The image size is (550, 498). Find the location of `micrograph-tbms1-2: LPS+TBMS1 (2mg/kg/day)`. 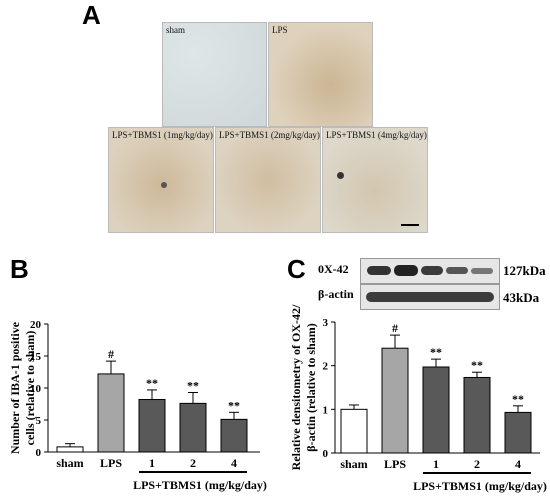

micrograph-tbms1-2: LPS+TBMS1 (2mg/kg/day) is located at coordinates (268, 180).